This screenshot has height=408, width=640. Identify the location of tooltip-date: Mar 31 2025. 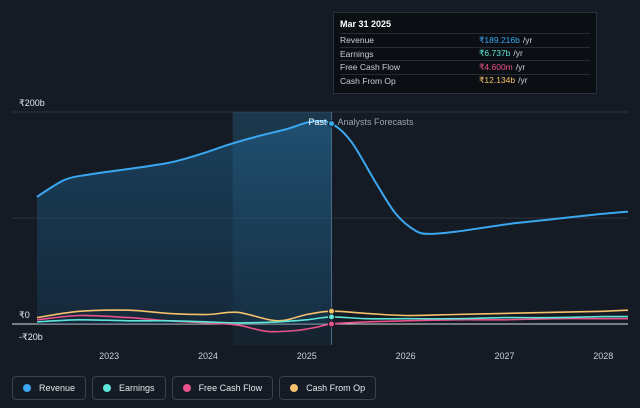
(366, 24).